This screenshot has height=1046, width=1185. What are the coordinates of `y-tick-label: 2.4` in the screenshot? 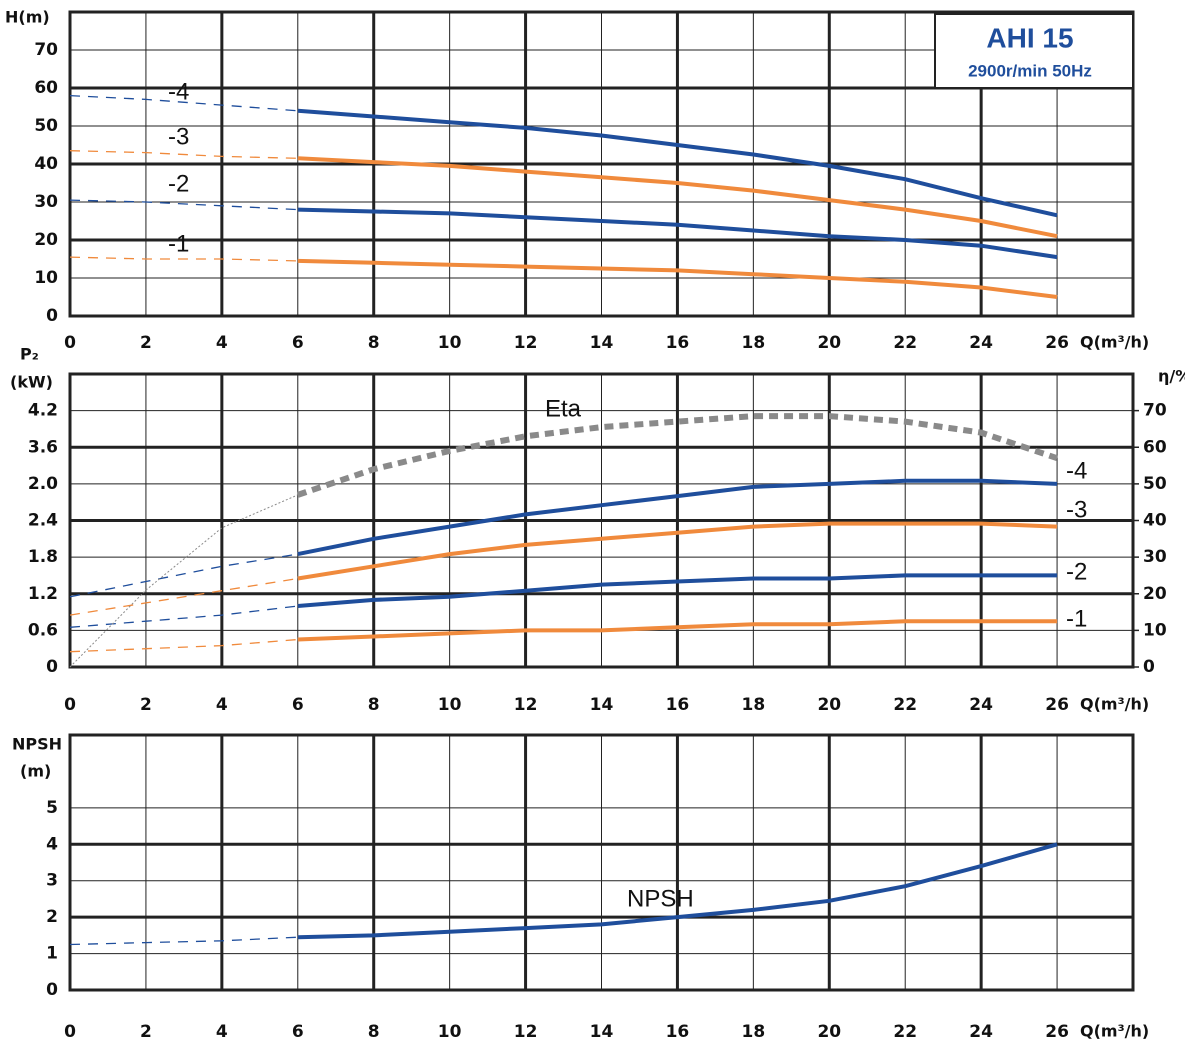 It's located at (43, 521).